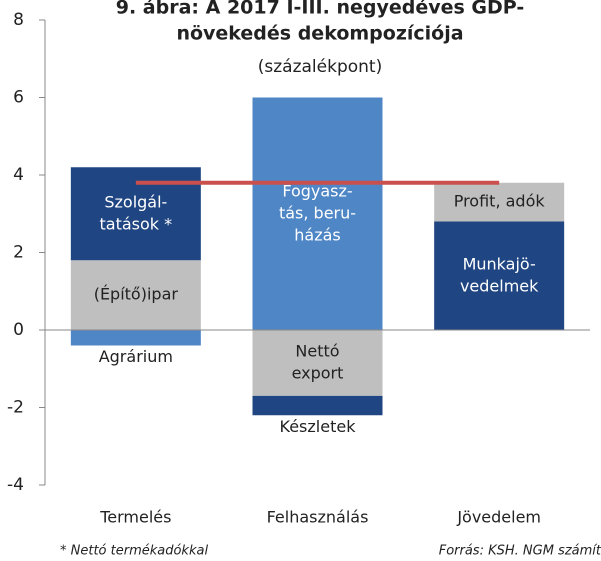 The height and width of the screenshot is (561, 601). I want to click on segment-label: Készletek, so click(318, 426).